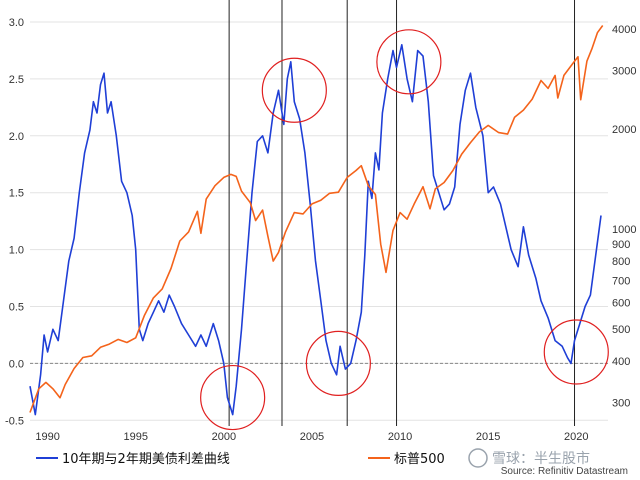 The image size is (640, 480). Describe the element at coordinates (624, 217) in the screenshot. I see `right-axis-ticks: 4000 3000 2000 1000 900 800 700 600 500 400 300` at that location.